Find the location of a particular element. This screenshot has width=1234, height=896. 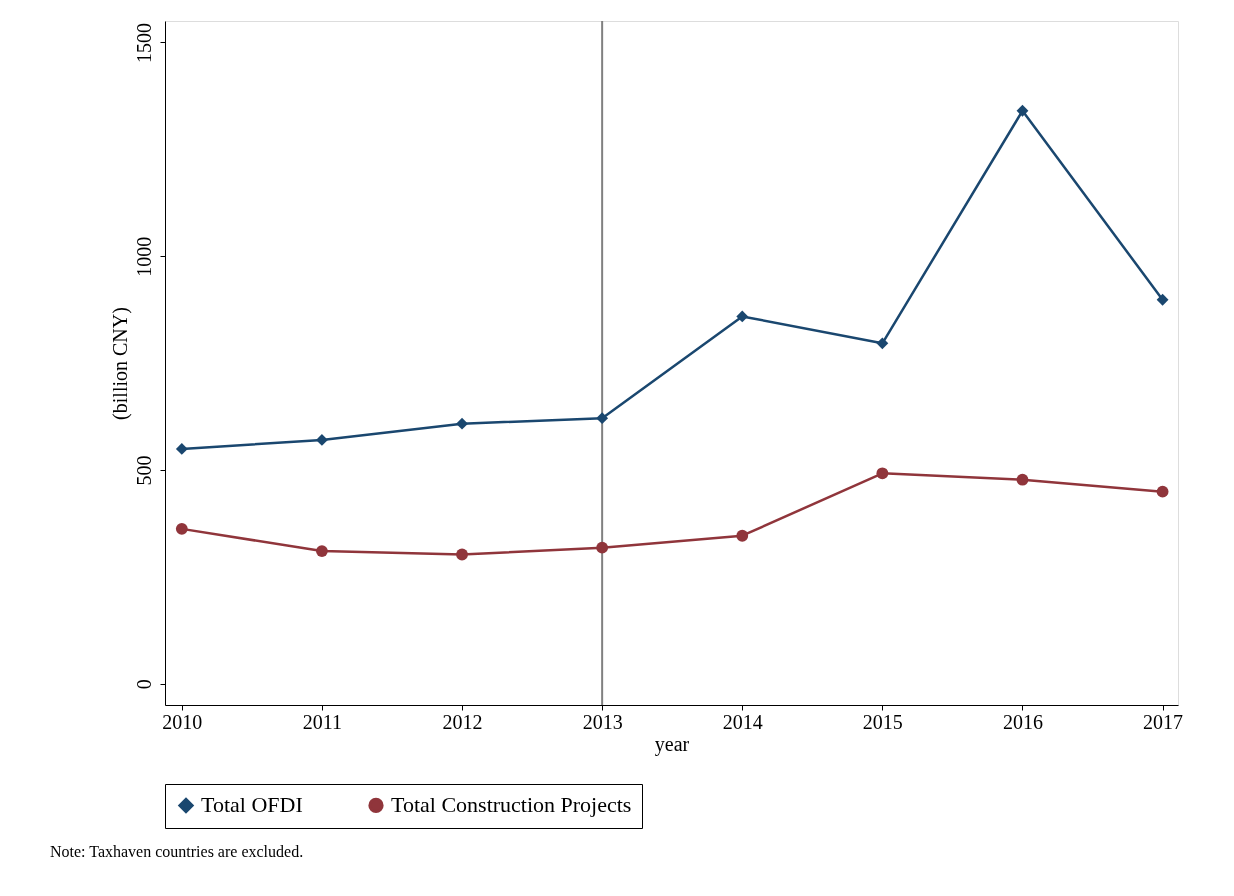

x-tick-label: 2012 is located at coordinates (462, 721).